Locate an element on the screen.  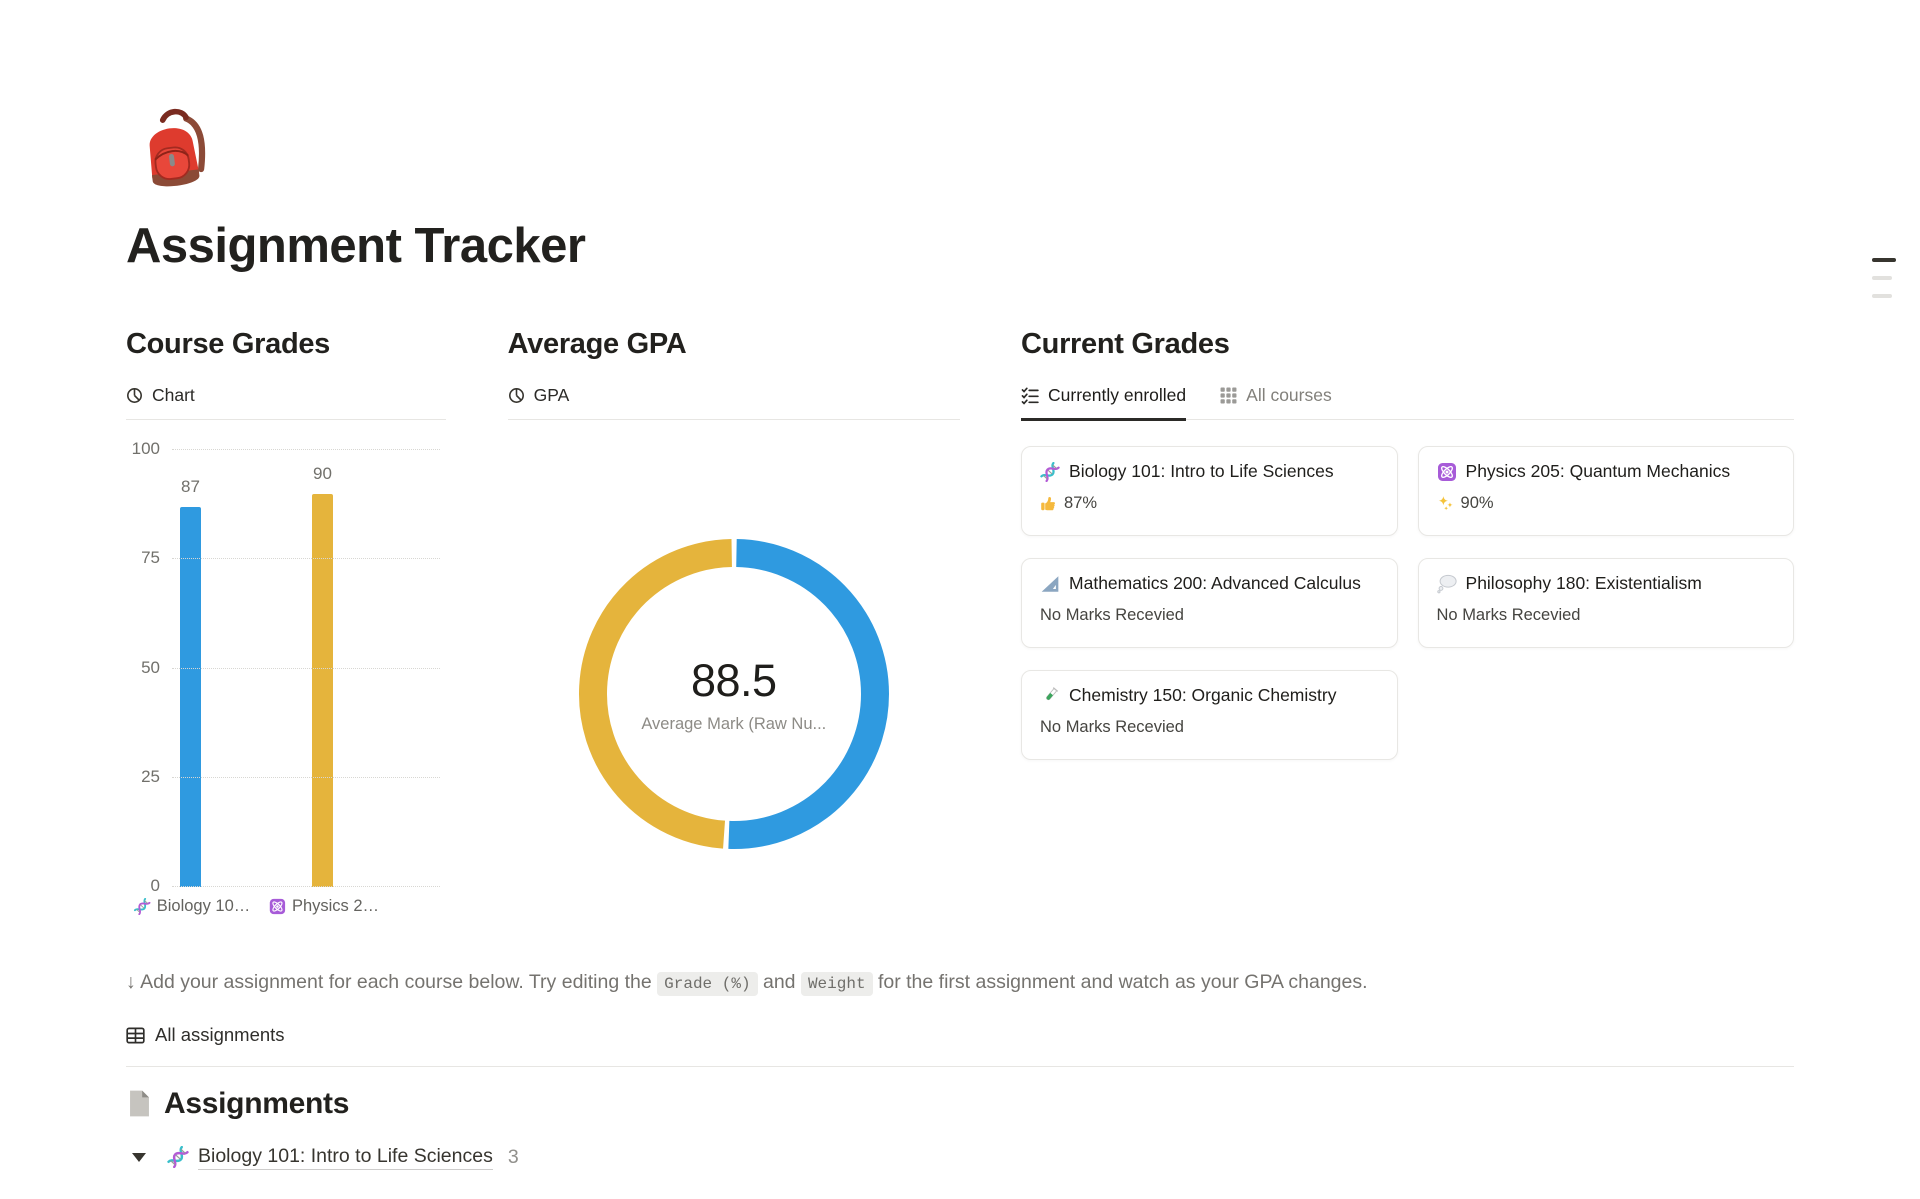
gridline: 75 is located at coordinates (290, 557).